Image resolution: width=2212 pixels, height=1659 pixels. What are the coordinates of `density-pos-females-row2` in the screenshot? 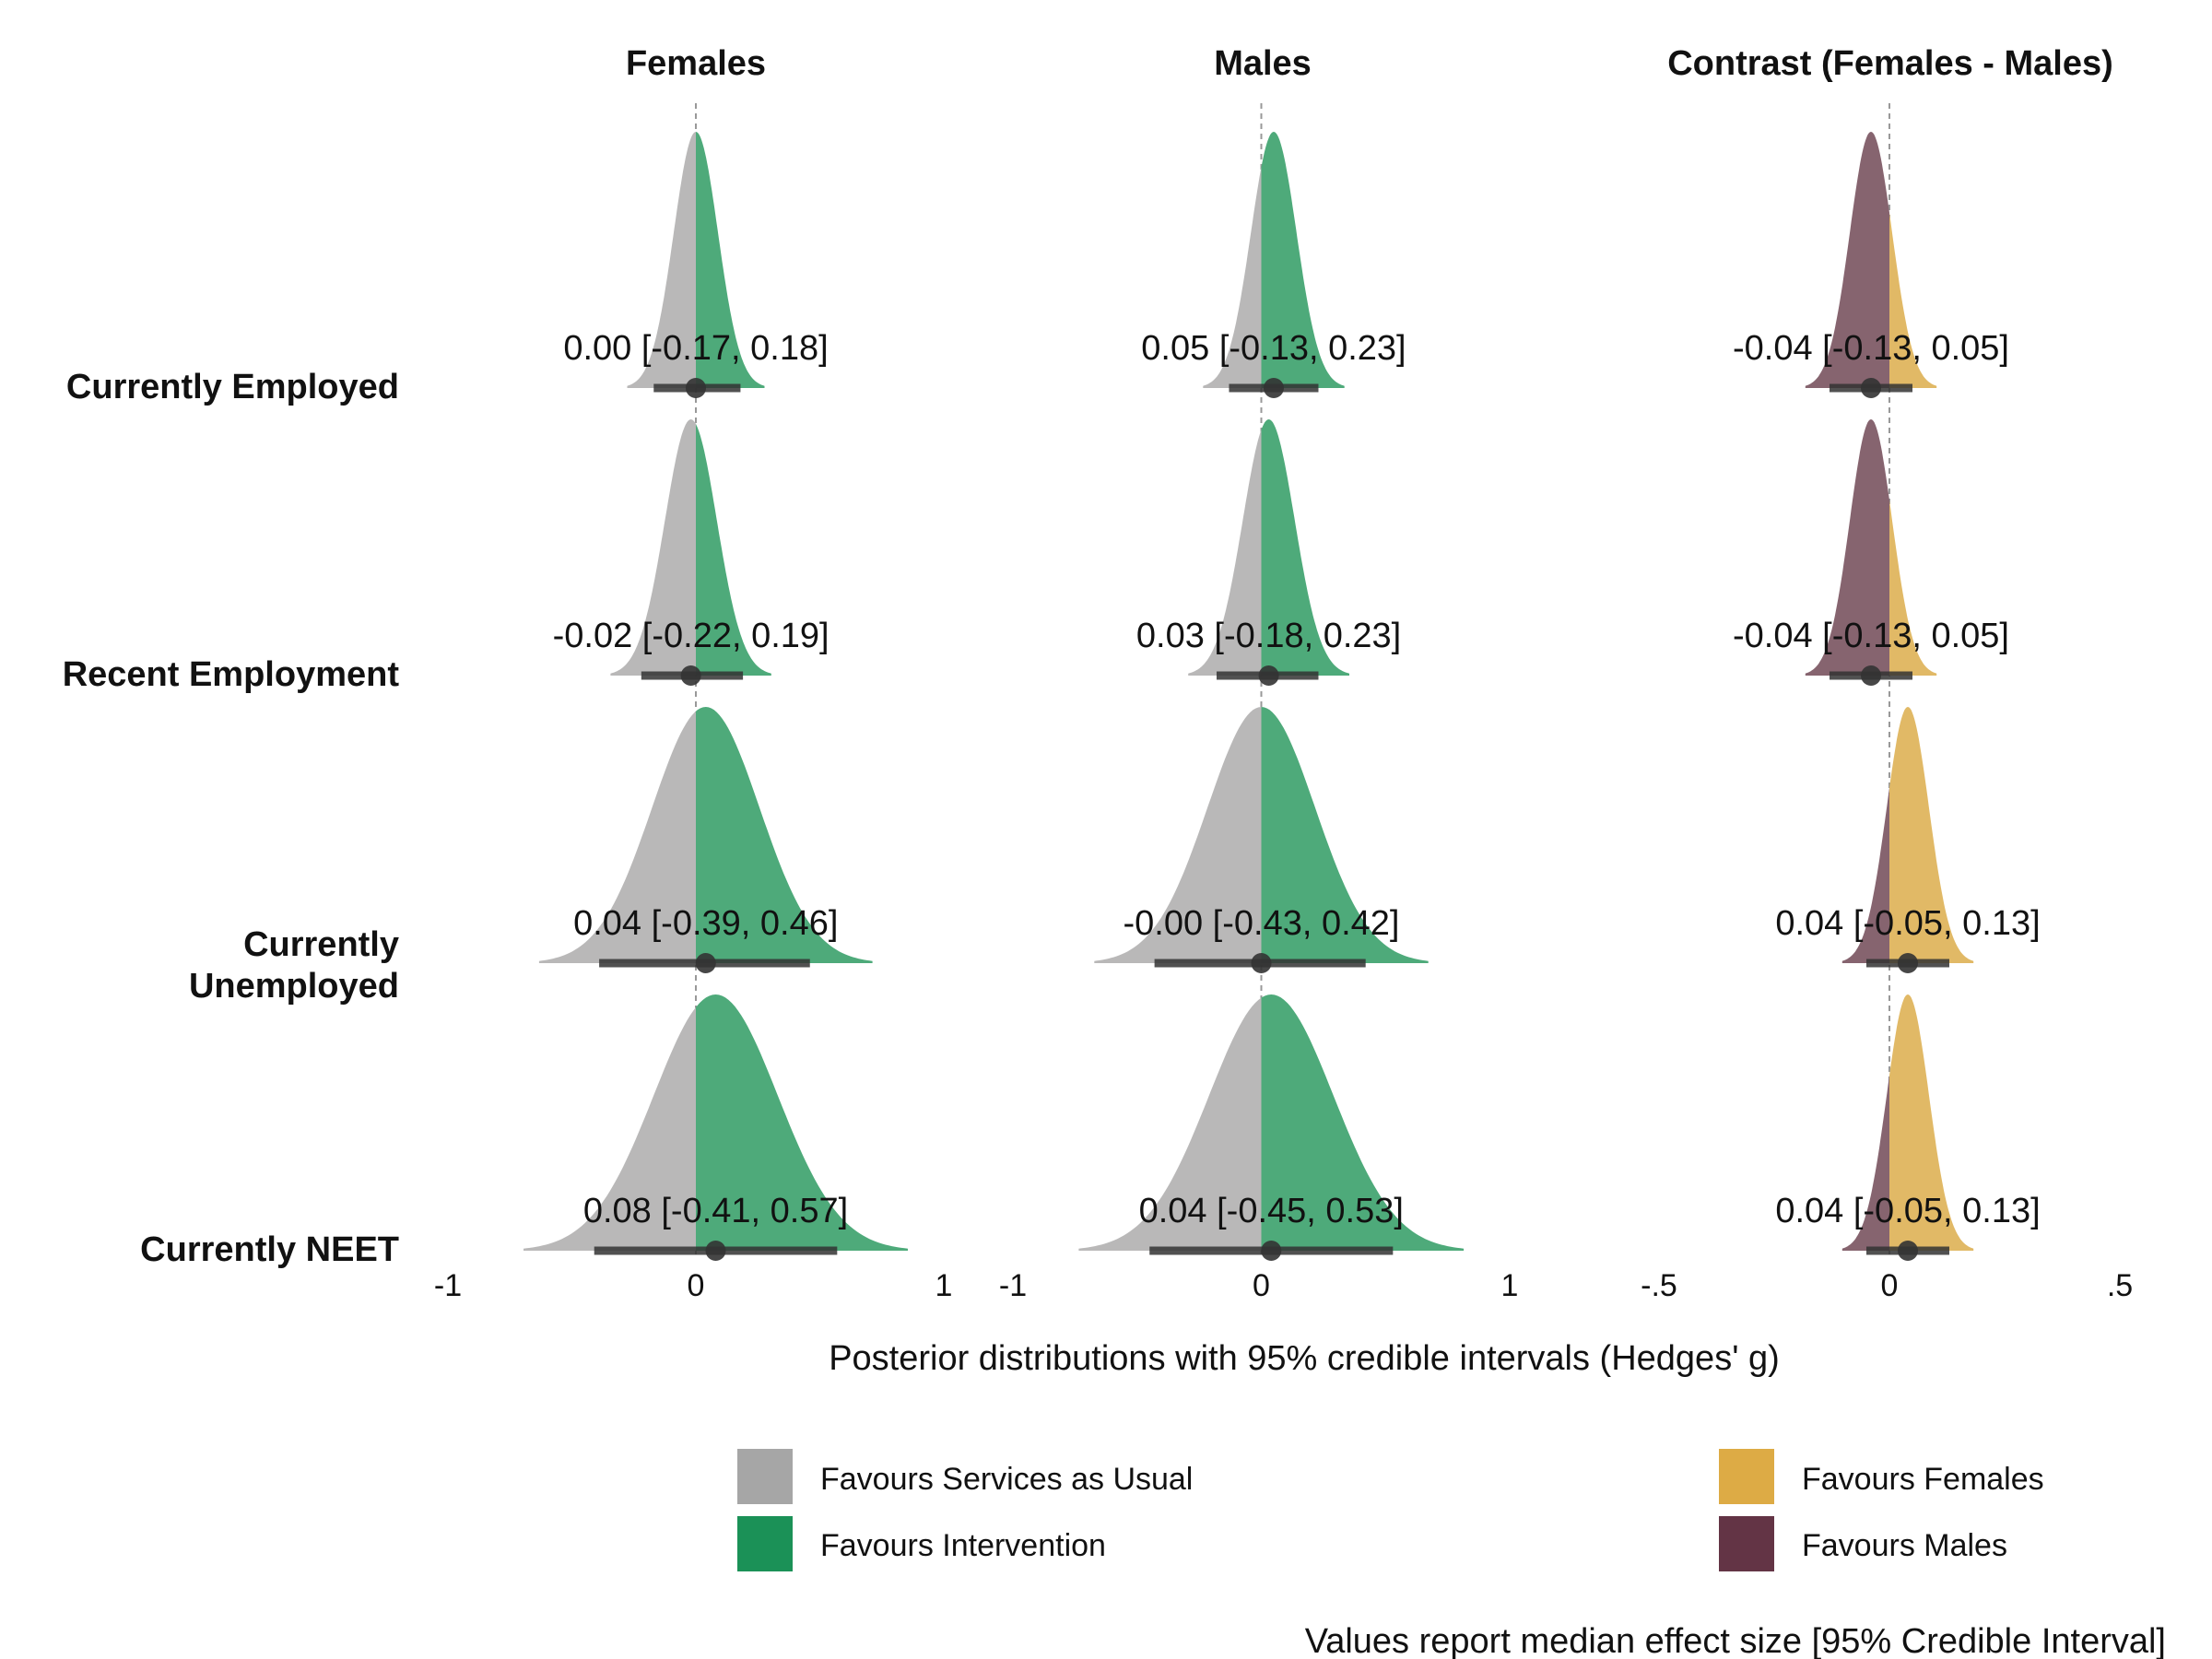 It's located at (784, 835).